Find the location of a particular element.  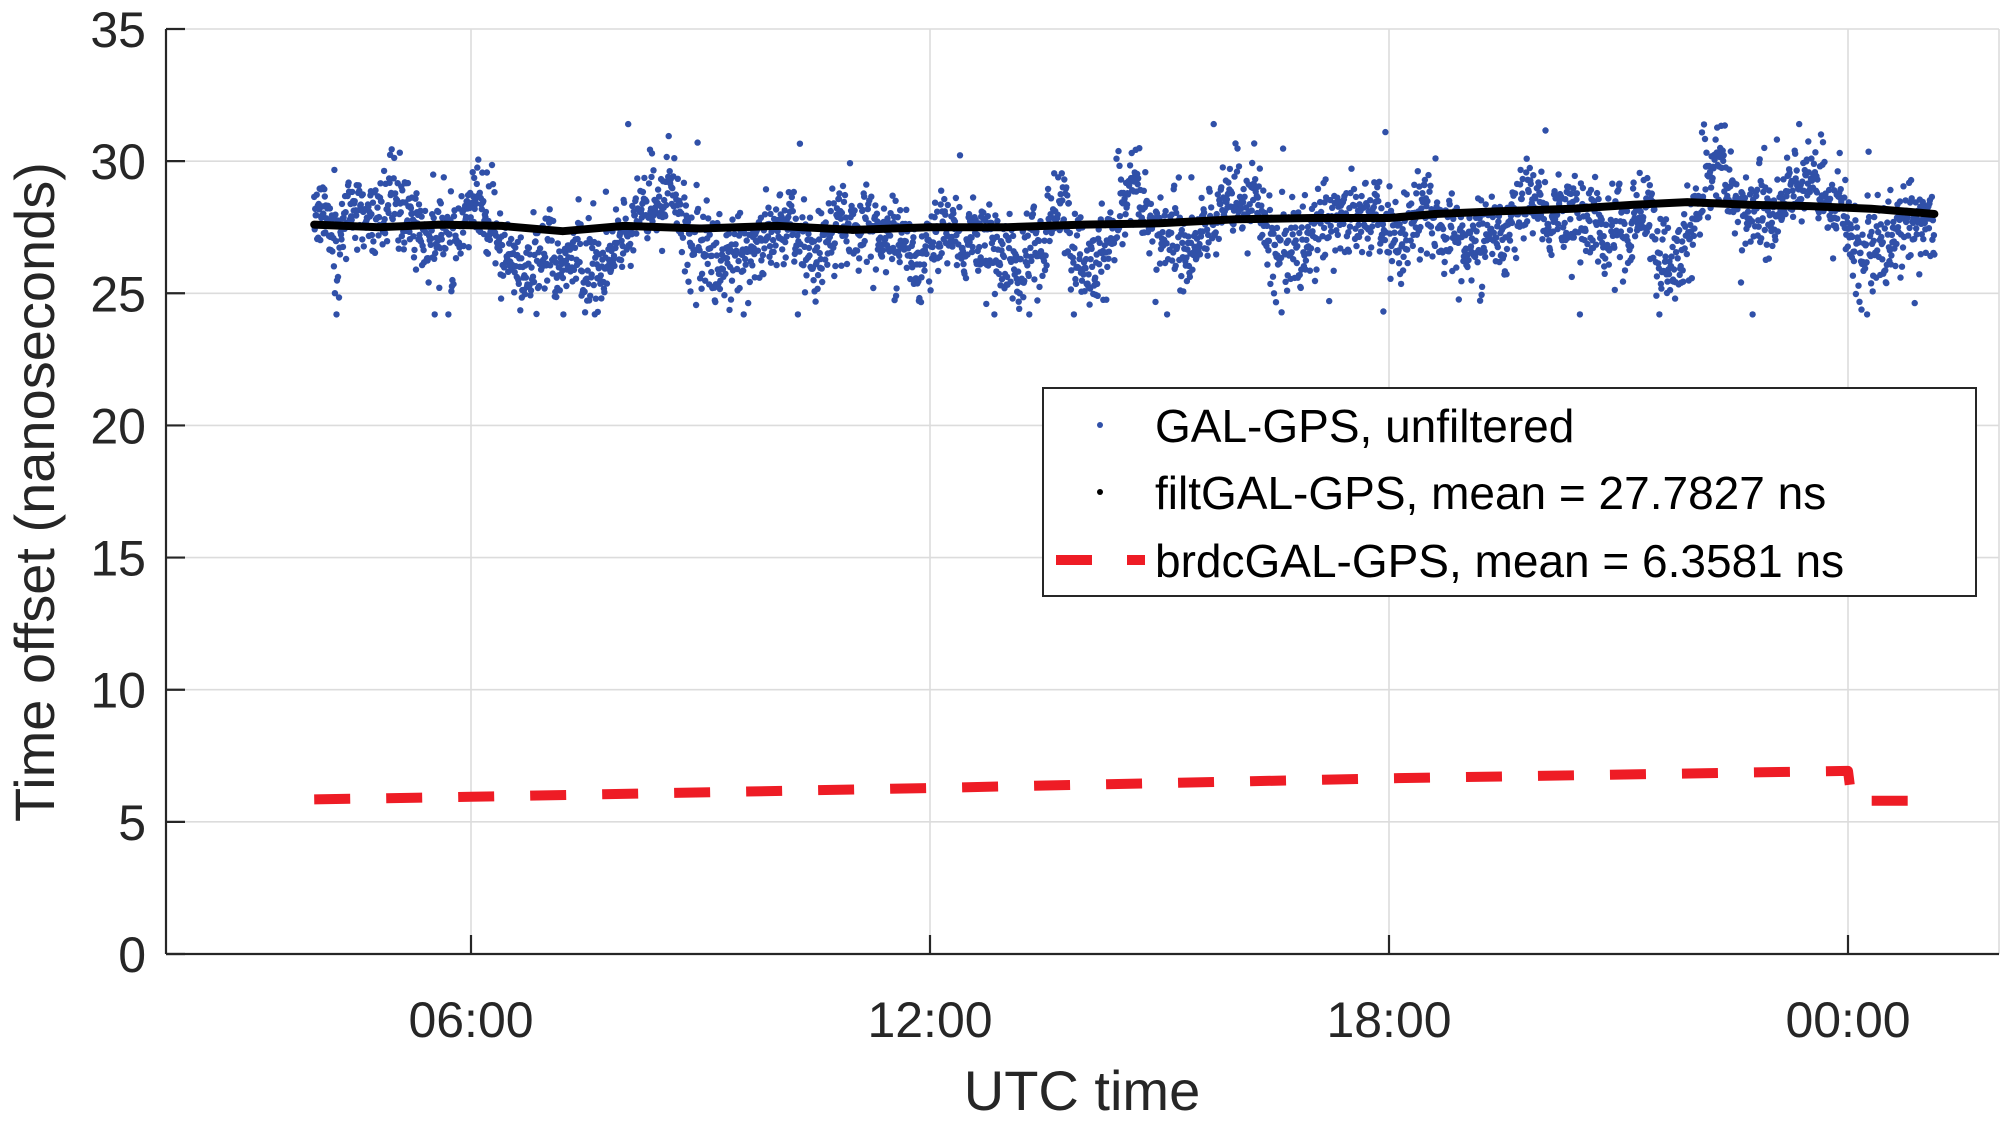

series-gal-gps-unfiltered is located at coordinates (1124, 219).